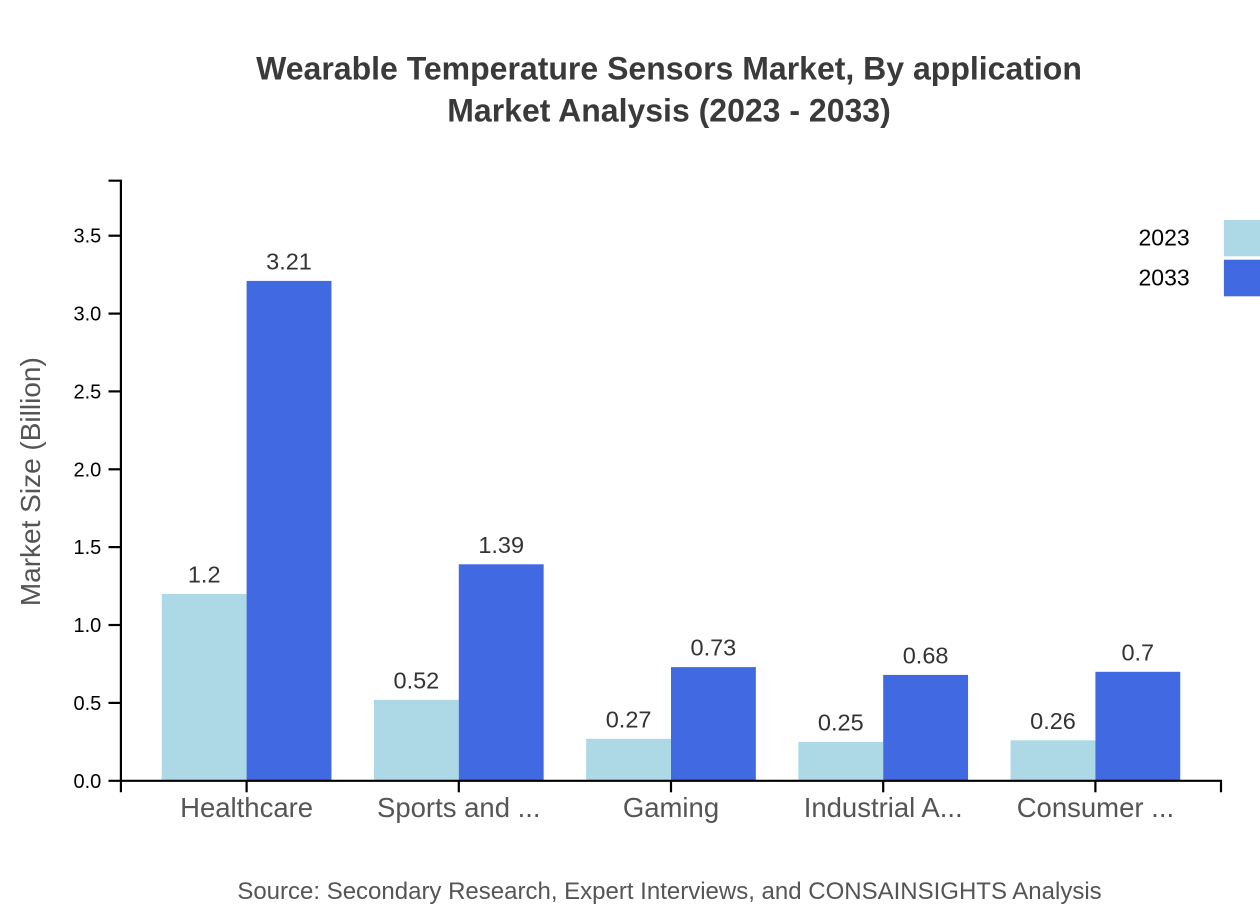 The image size is (1260, 920). I want to click on svg-text: 3.0, so click(87, 315).